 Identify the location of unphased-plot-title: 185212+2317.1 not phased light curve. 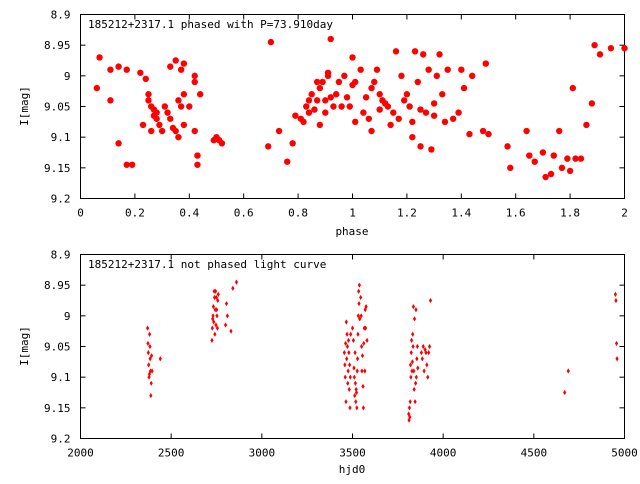
(207, 264).